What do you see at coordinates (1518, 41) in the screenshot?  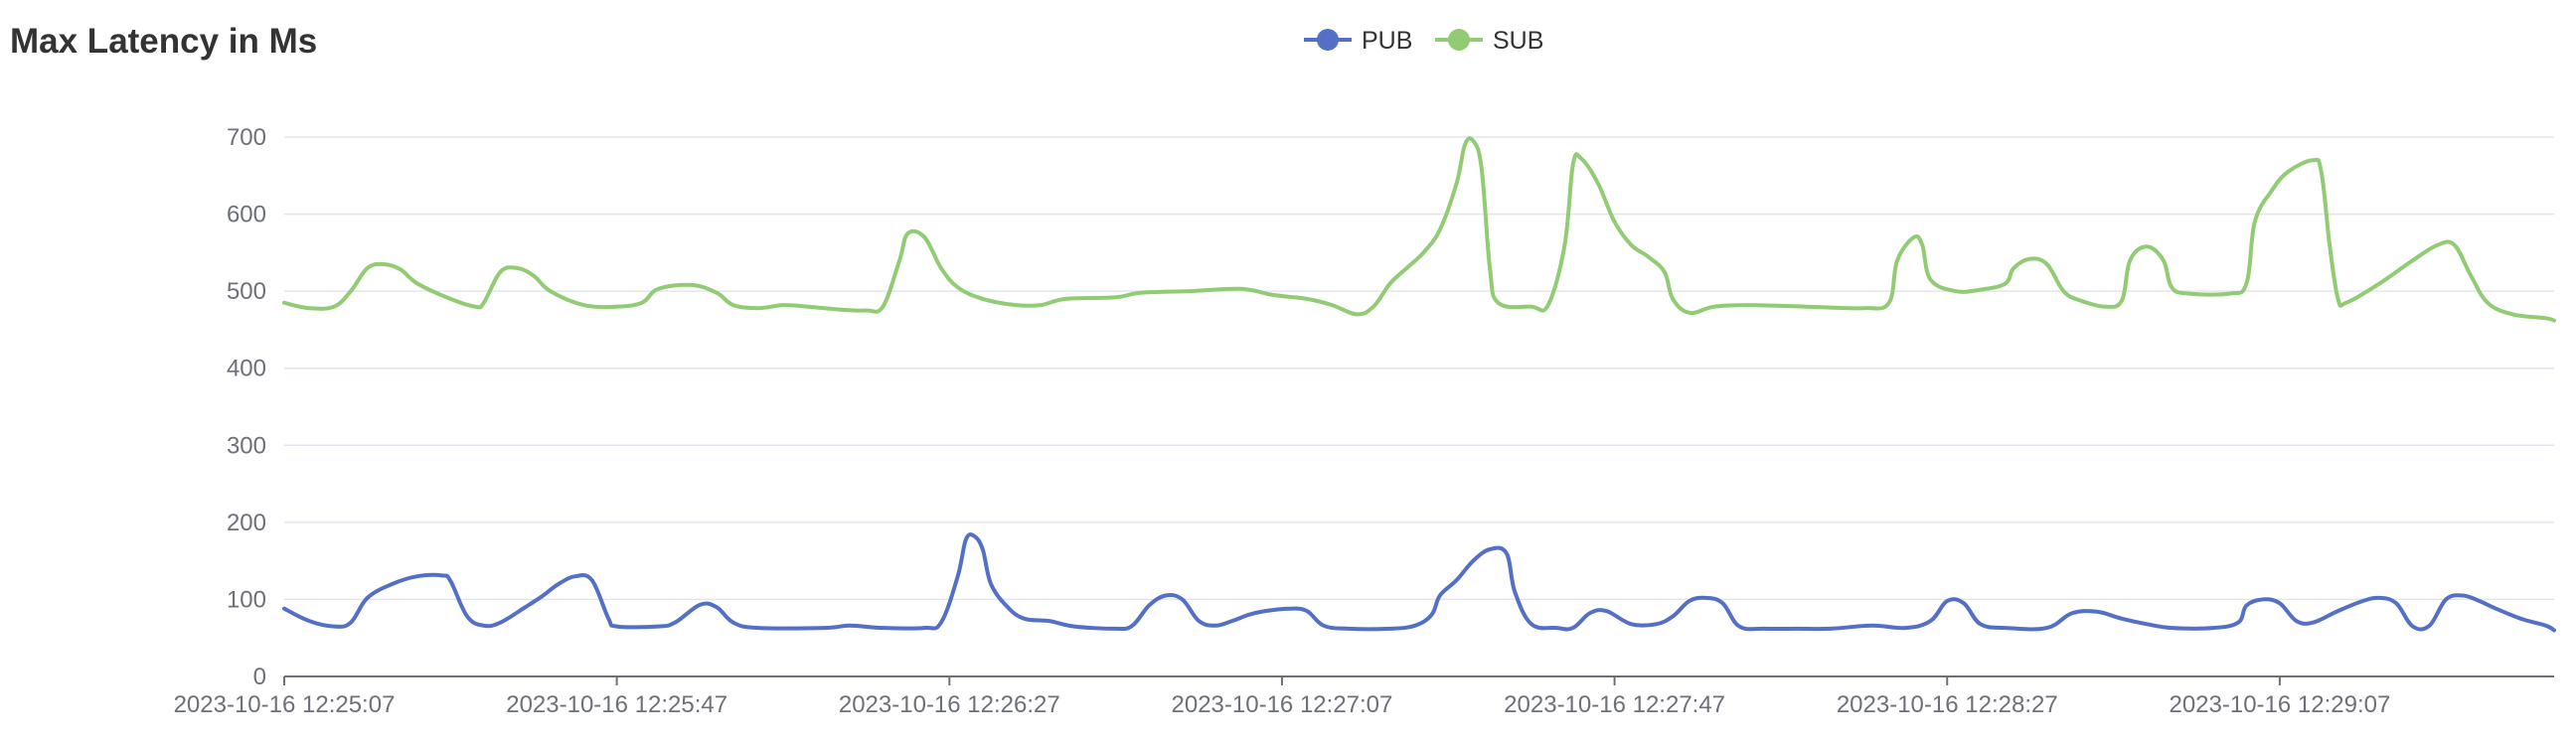 I see `legend-label-sub: SUB` at bounding box center [1518, 41].